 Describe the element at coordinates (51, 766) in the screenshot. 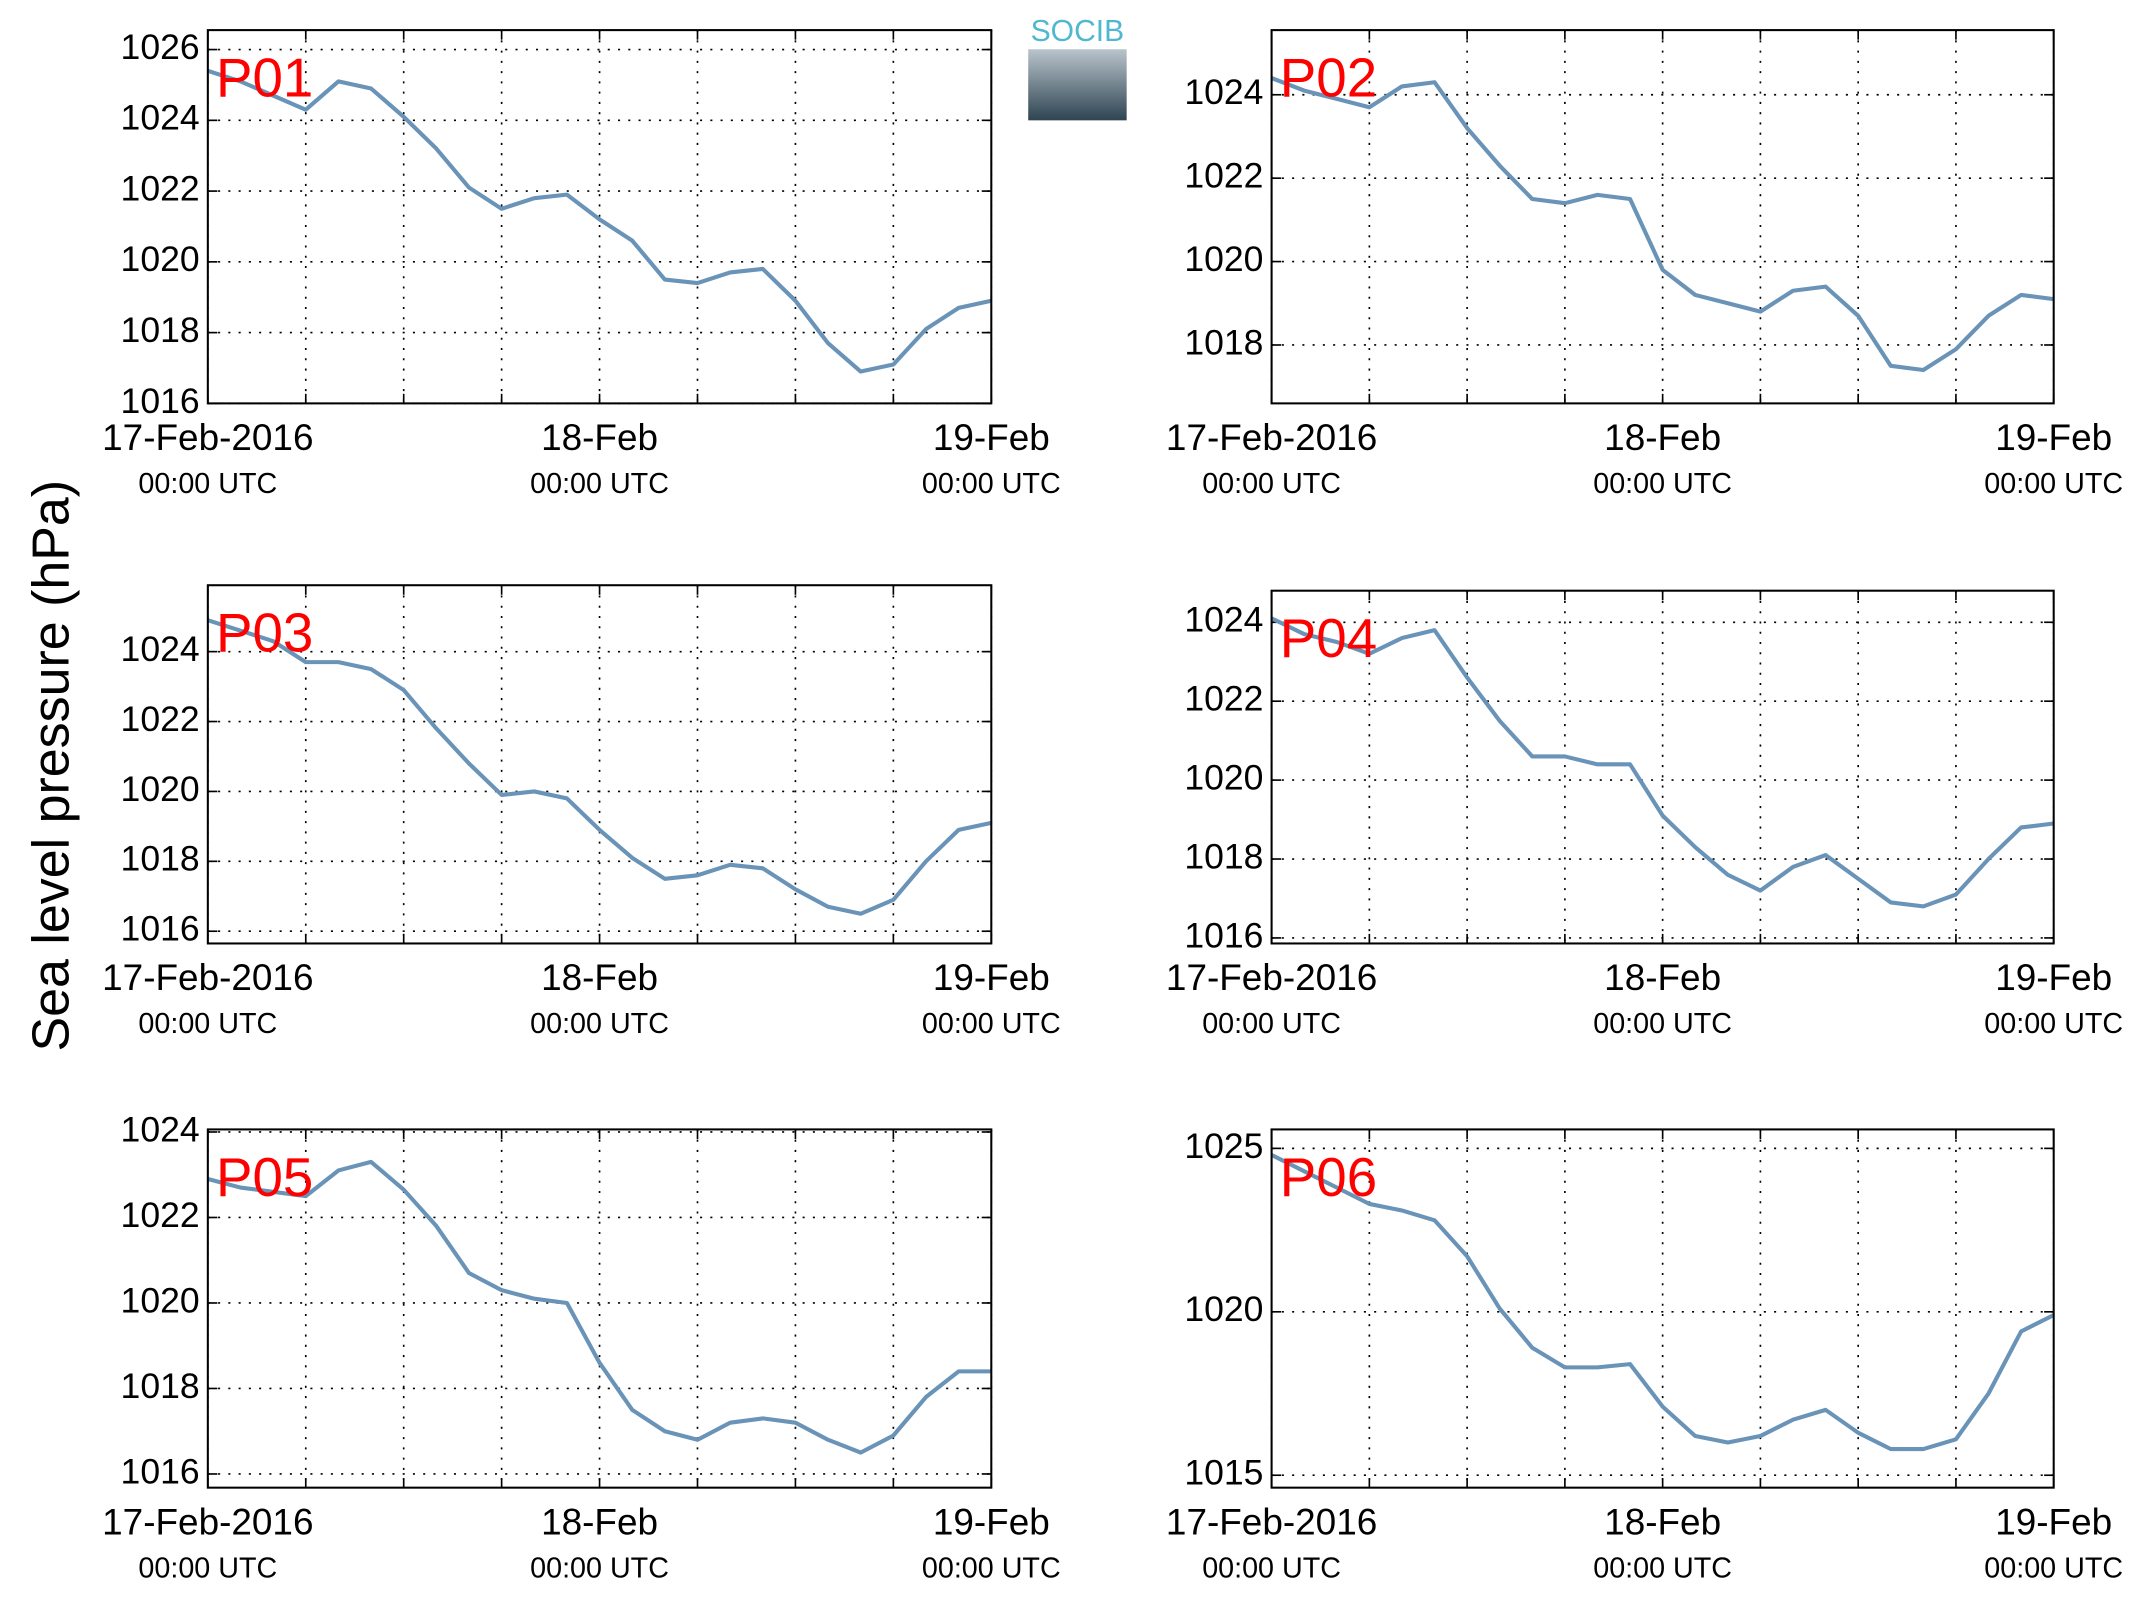

I see `y-axis-label: Sea level pressure (hPa)` at that location.